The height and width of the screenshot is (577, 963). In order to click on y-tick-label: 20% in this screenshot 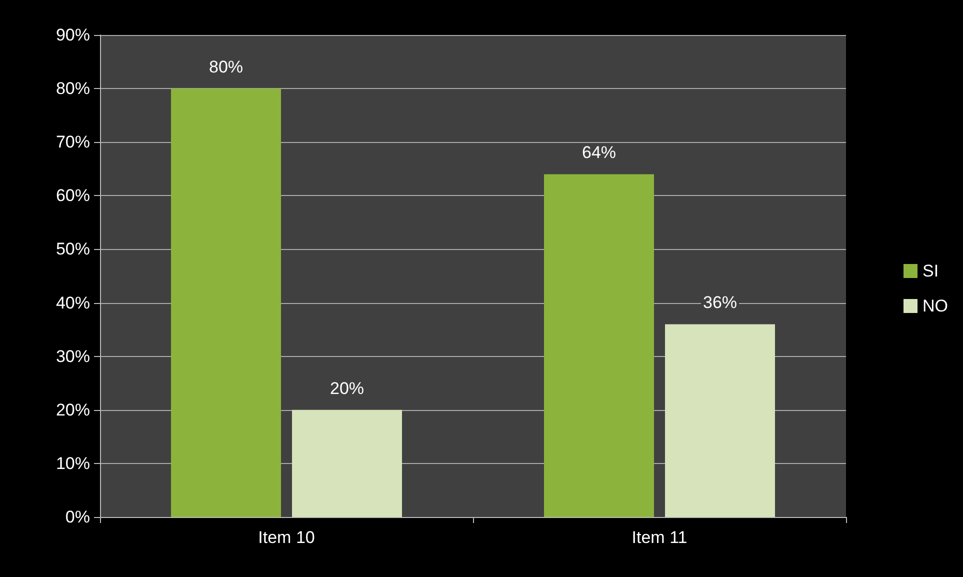, I will do `click(73, 410)`.